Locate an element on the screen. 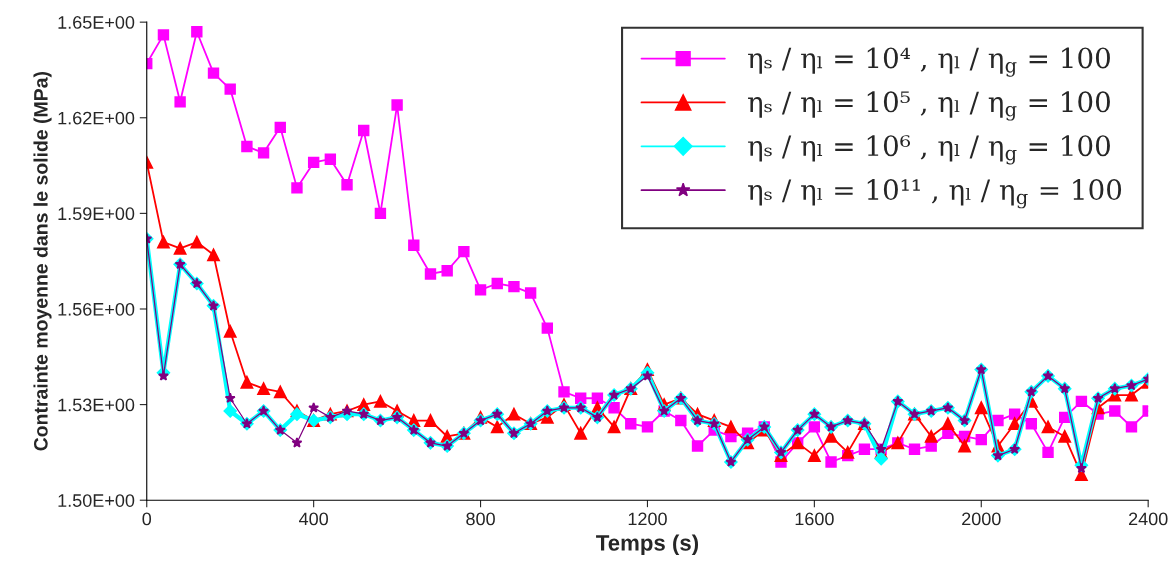  legend-label: ηₛ / ηₗ = 10⁴ , ηₗ / η$_{g}$ = 100 is located at coordinates (929, 62).